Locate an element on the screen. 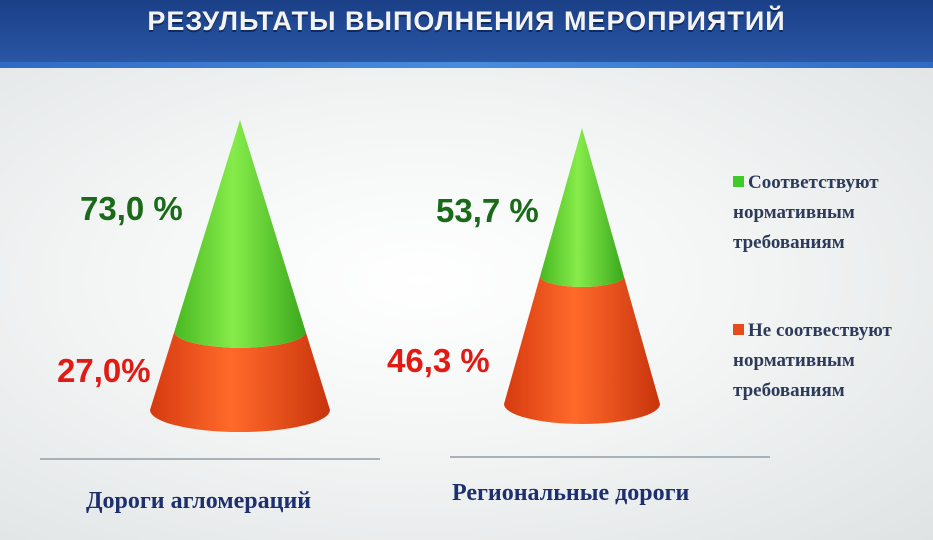 This screenshot has height=540, width=933. data-label-dorogi-red: 27,0% is located at coordinates (104, 370).